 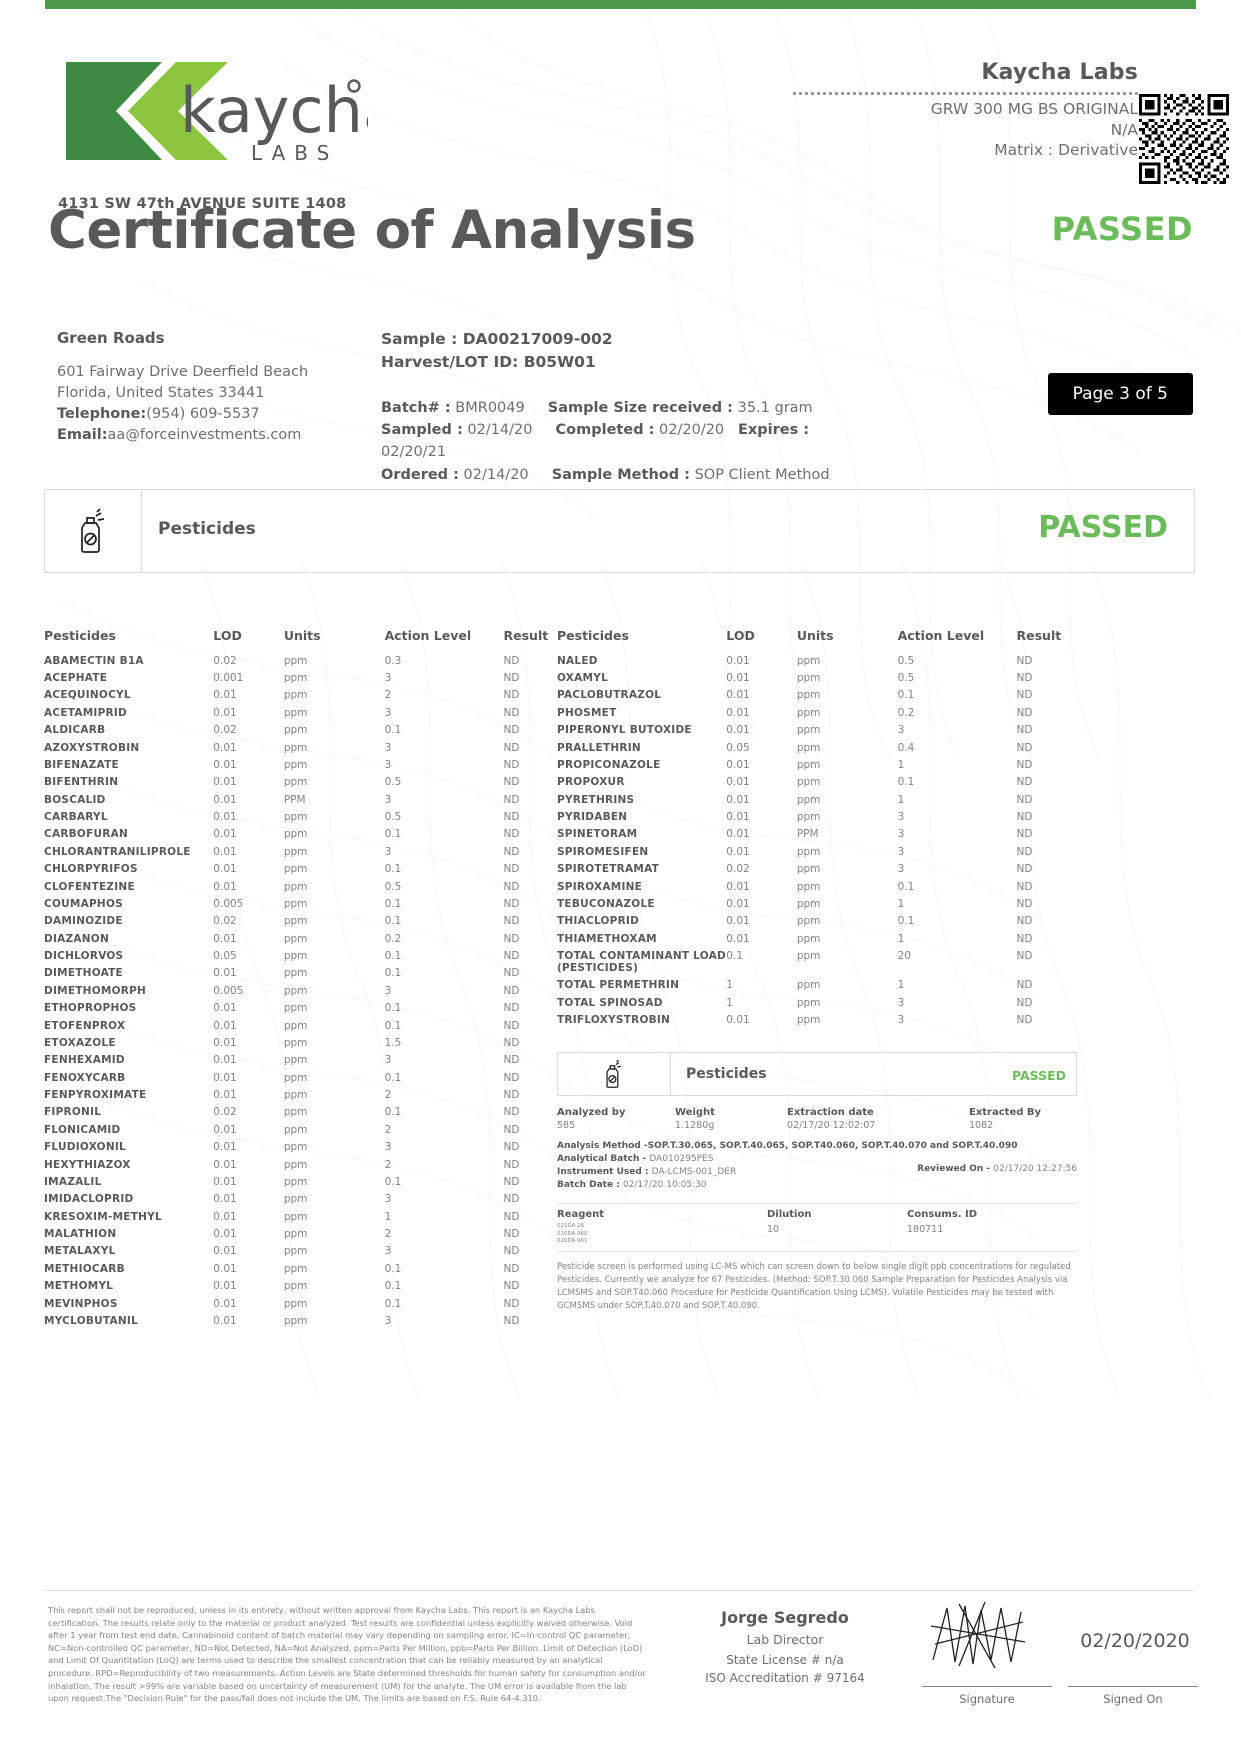 What do you see at coordinates (901, 799) in the screenshot?
I see `action-level-value: 1` at bounding box center [901, 799].